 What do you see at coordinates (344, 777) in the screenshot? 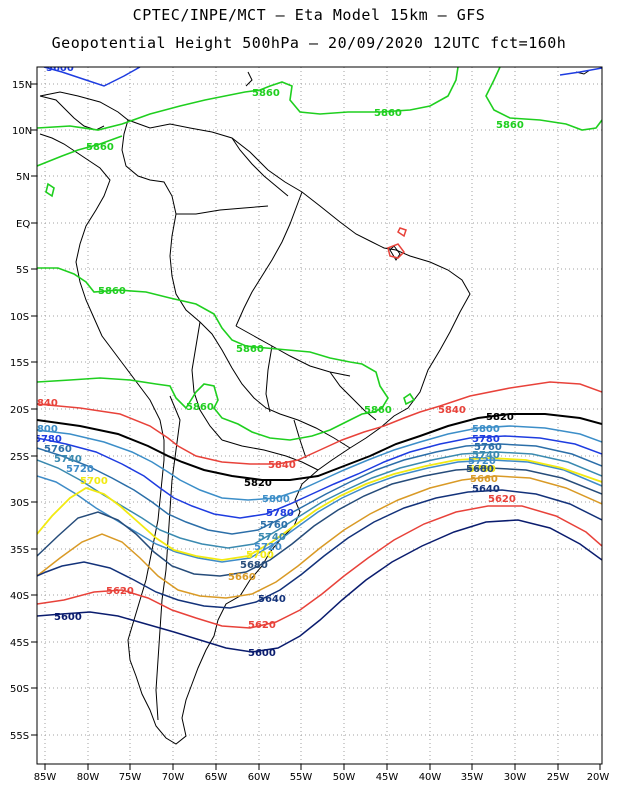
I see `lon-label: 50W` at bounding box center [344, 777].